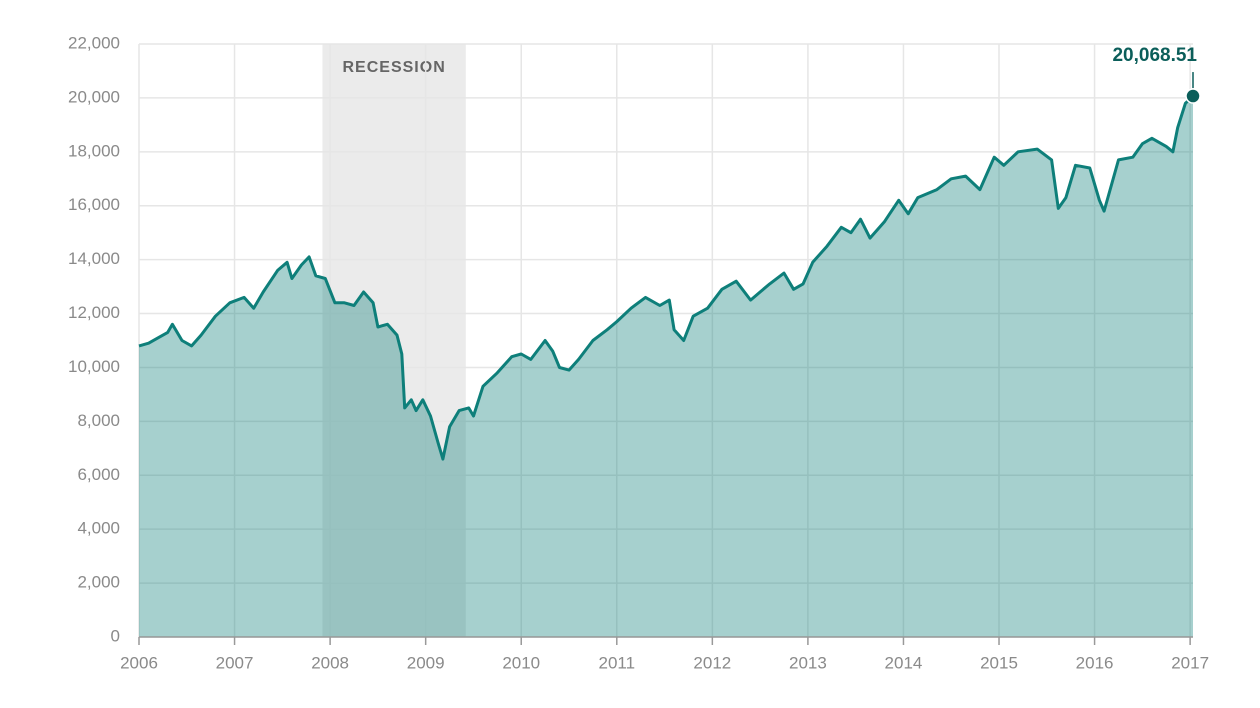 Image resolution: width=1260 pixels, height=708 pixels. What do you see at coordinates (235, 662) in the screenshot?
I see `x-tick-label: 2007` at bounding box center [235, 662].